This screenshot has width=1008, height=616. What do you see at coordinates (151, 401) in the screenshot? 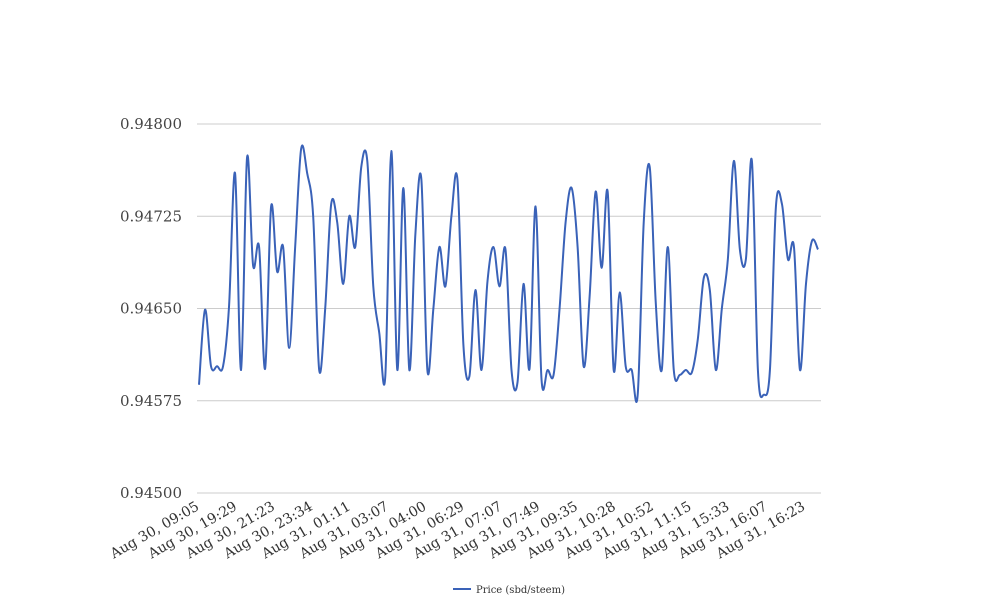
I see `y-tick-label: 0.94575` at bounding box center [151, 401].